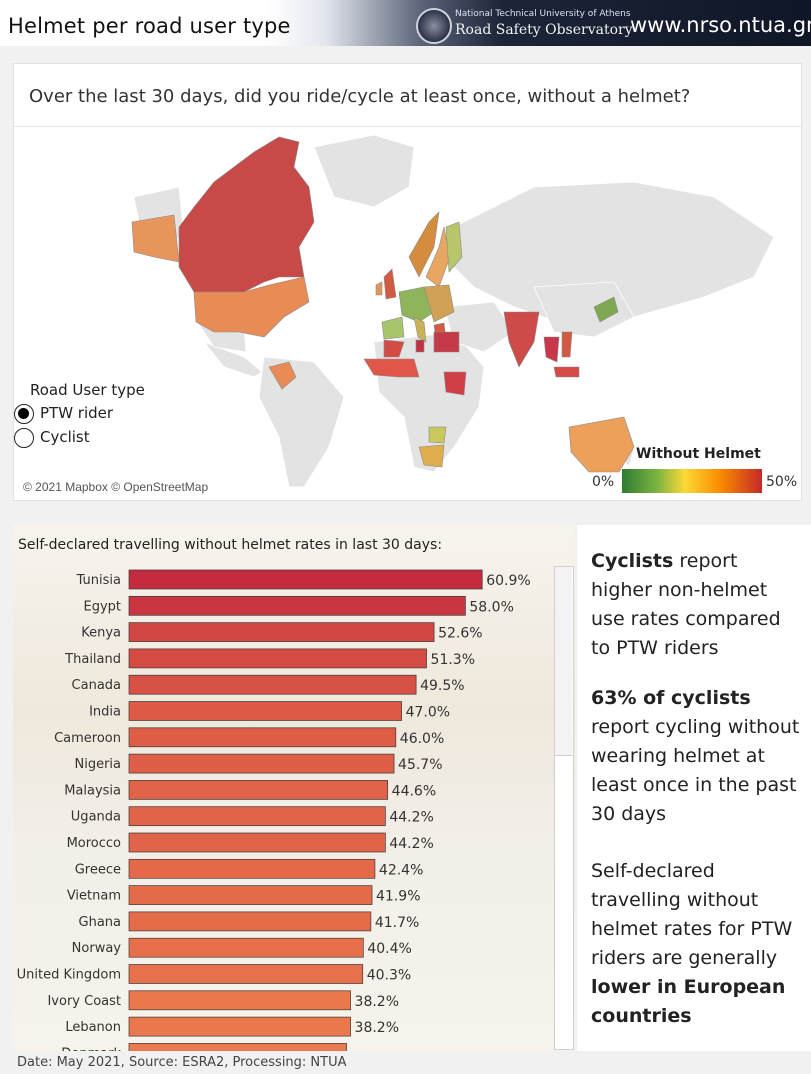 This screenshot has height=1074, width=811. What do you see at coordinates (77, 413) in the screenshot?
I see `radio-label-ptw-rider: PTW rider` at bounding box center [77, 413].